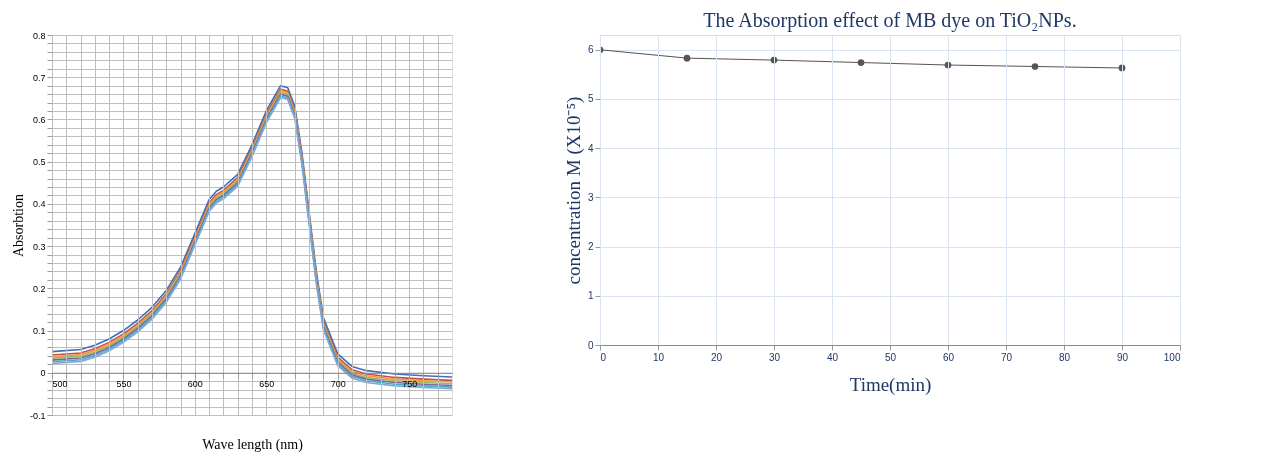 This screenshot has height=469, width=1274. I want to click on x-tick-label: 40, so click(832, 357).